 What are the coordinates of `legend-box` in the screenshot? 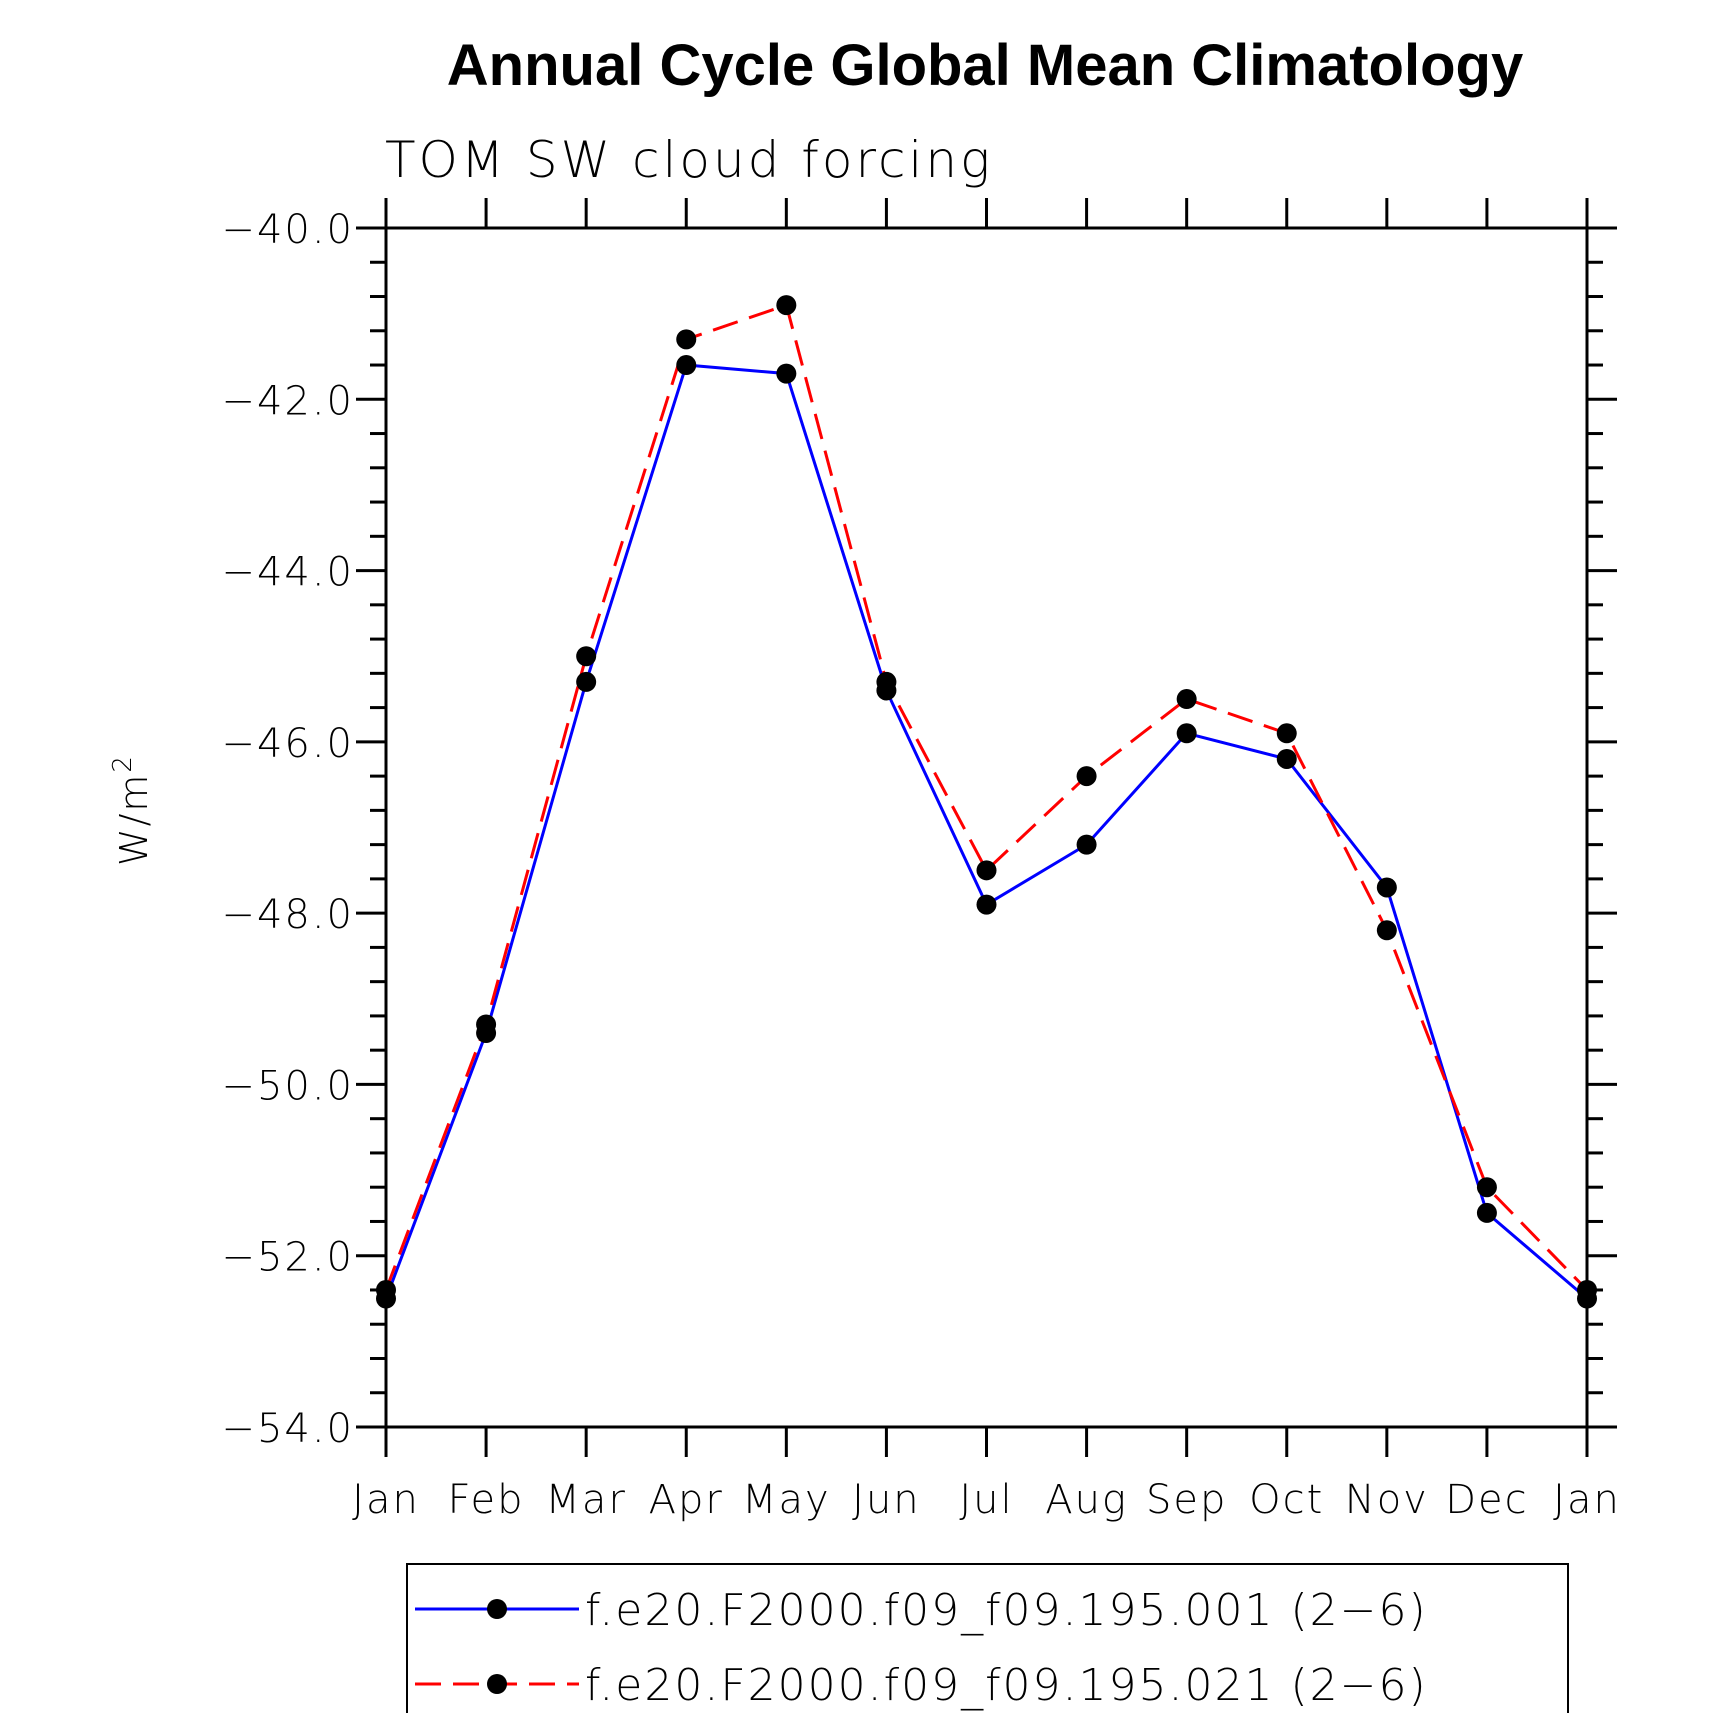 It's located at (987, 1638).